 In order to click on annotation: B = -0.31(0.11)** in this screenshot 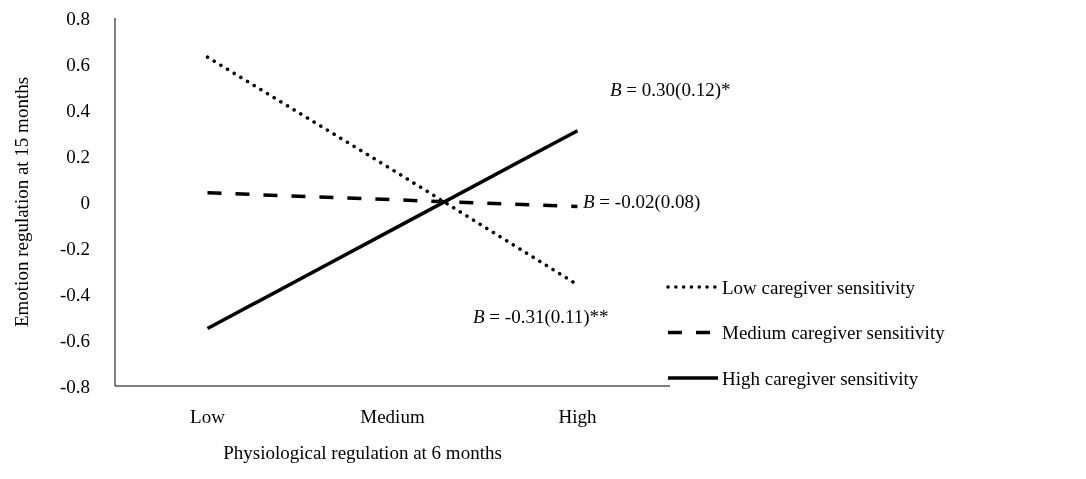, I will do `click(541, 317)`.